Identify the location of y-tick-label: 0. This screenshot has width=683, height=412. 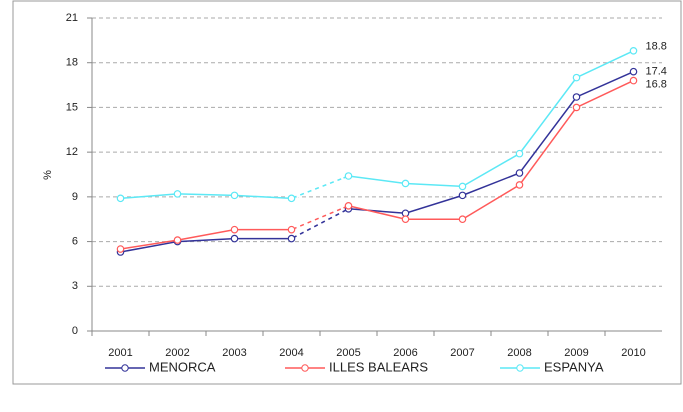
(75, 331).